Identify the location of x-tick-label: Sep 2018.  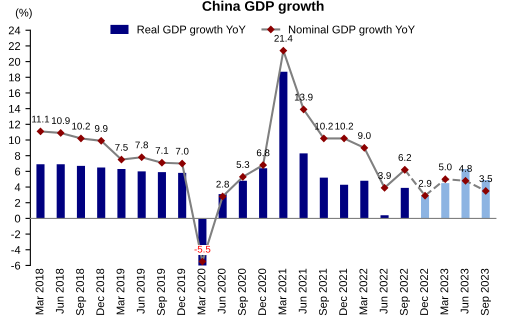
(81, 292).